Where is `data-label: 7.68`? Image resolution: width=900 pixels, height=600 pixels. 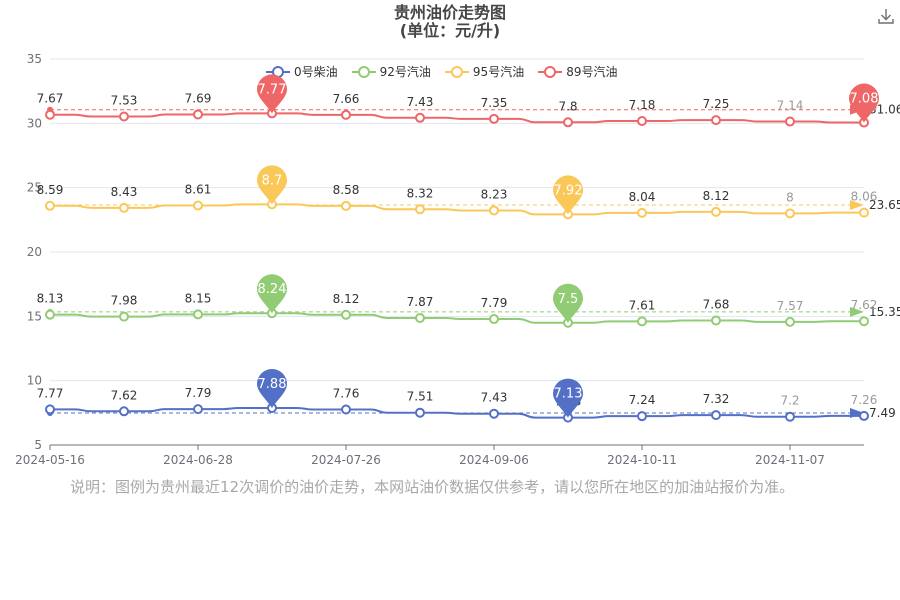 data-label: 7.68 is located at coordinates (716, 304).